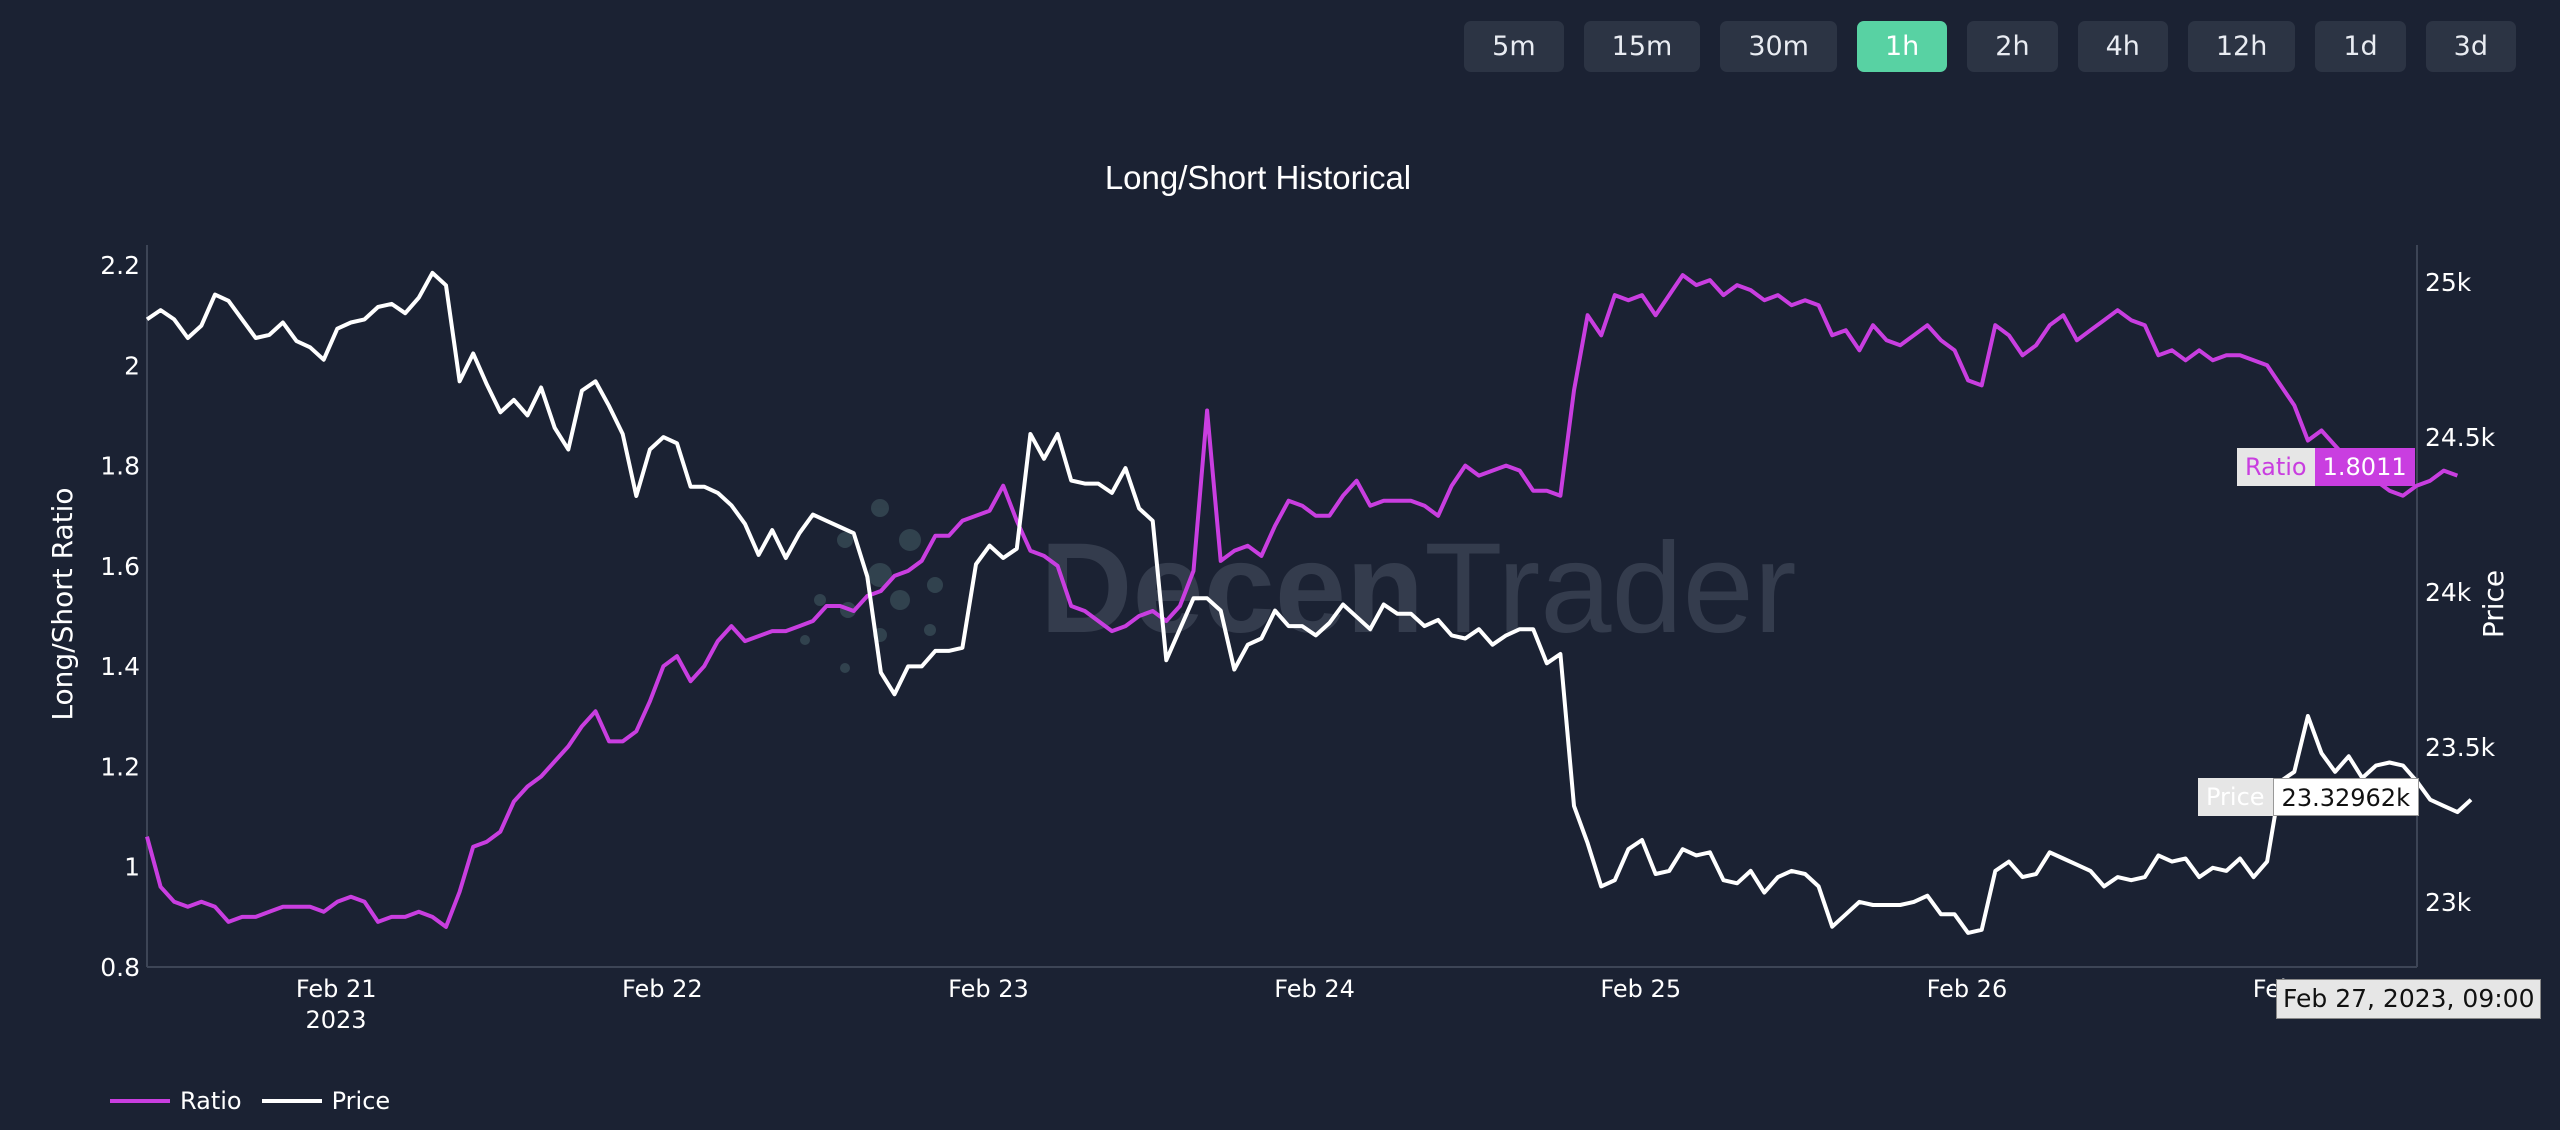 This screenshot has width=2560, height=1130. I want to click on y2-tick-label: 24k, so click(2448, 592).